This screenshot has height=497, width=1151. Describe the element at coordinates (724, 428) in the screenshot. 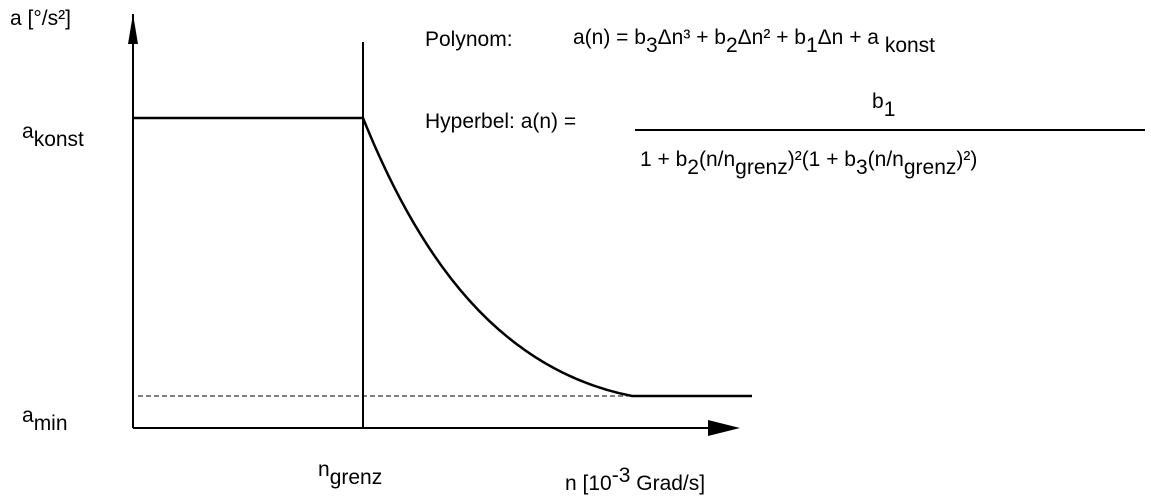

I see `x-axis-arrow` at that location.